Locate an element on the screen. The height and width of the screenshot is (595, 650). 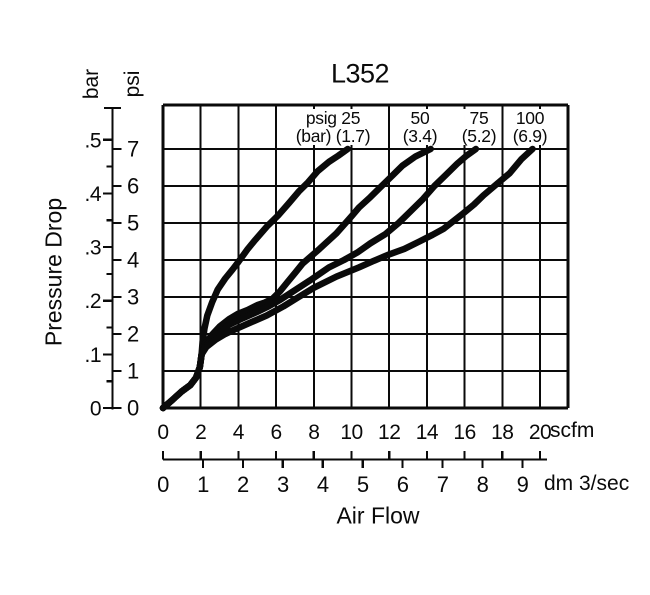
x-axis-title: Air Flow is located at coordinates (378, 515).